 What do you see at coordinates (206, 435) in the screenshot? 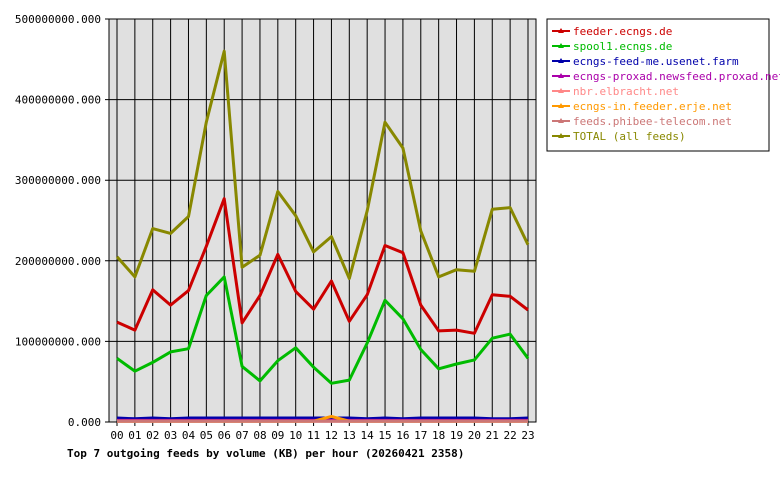
I see `x-tick-label: 05` at bounding box center [206, 435].